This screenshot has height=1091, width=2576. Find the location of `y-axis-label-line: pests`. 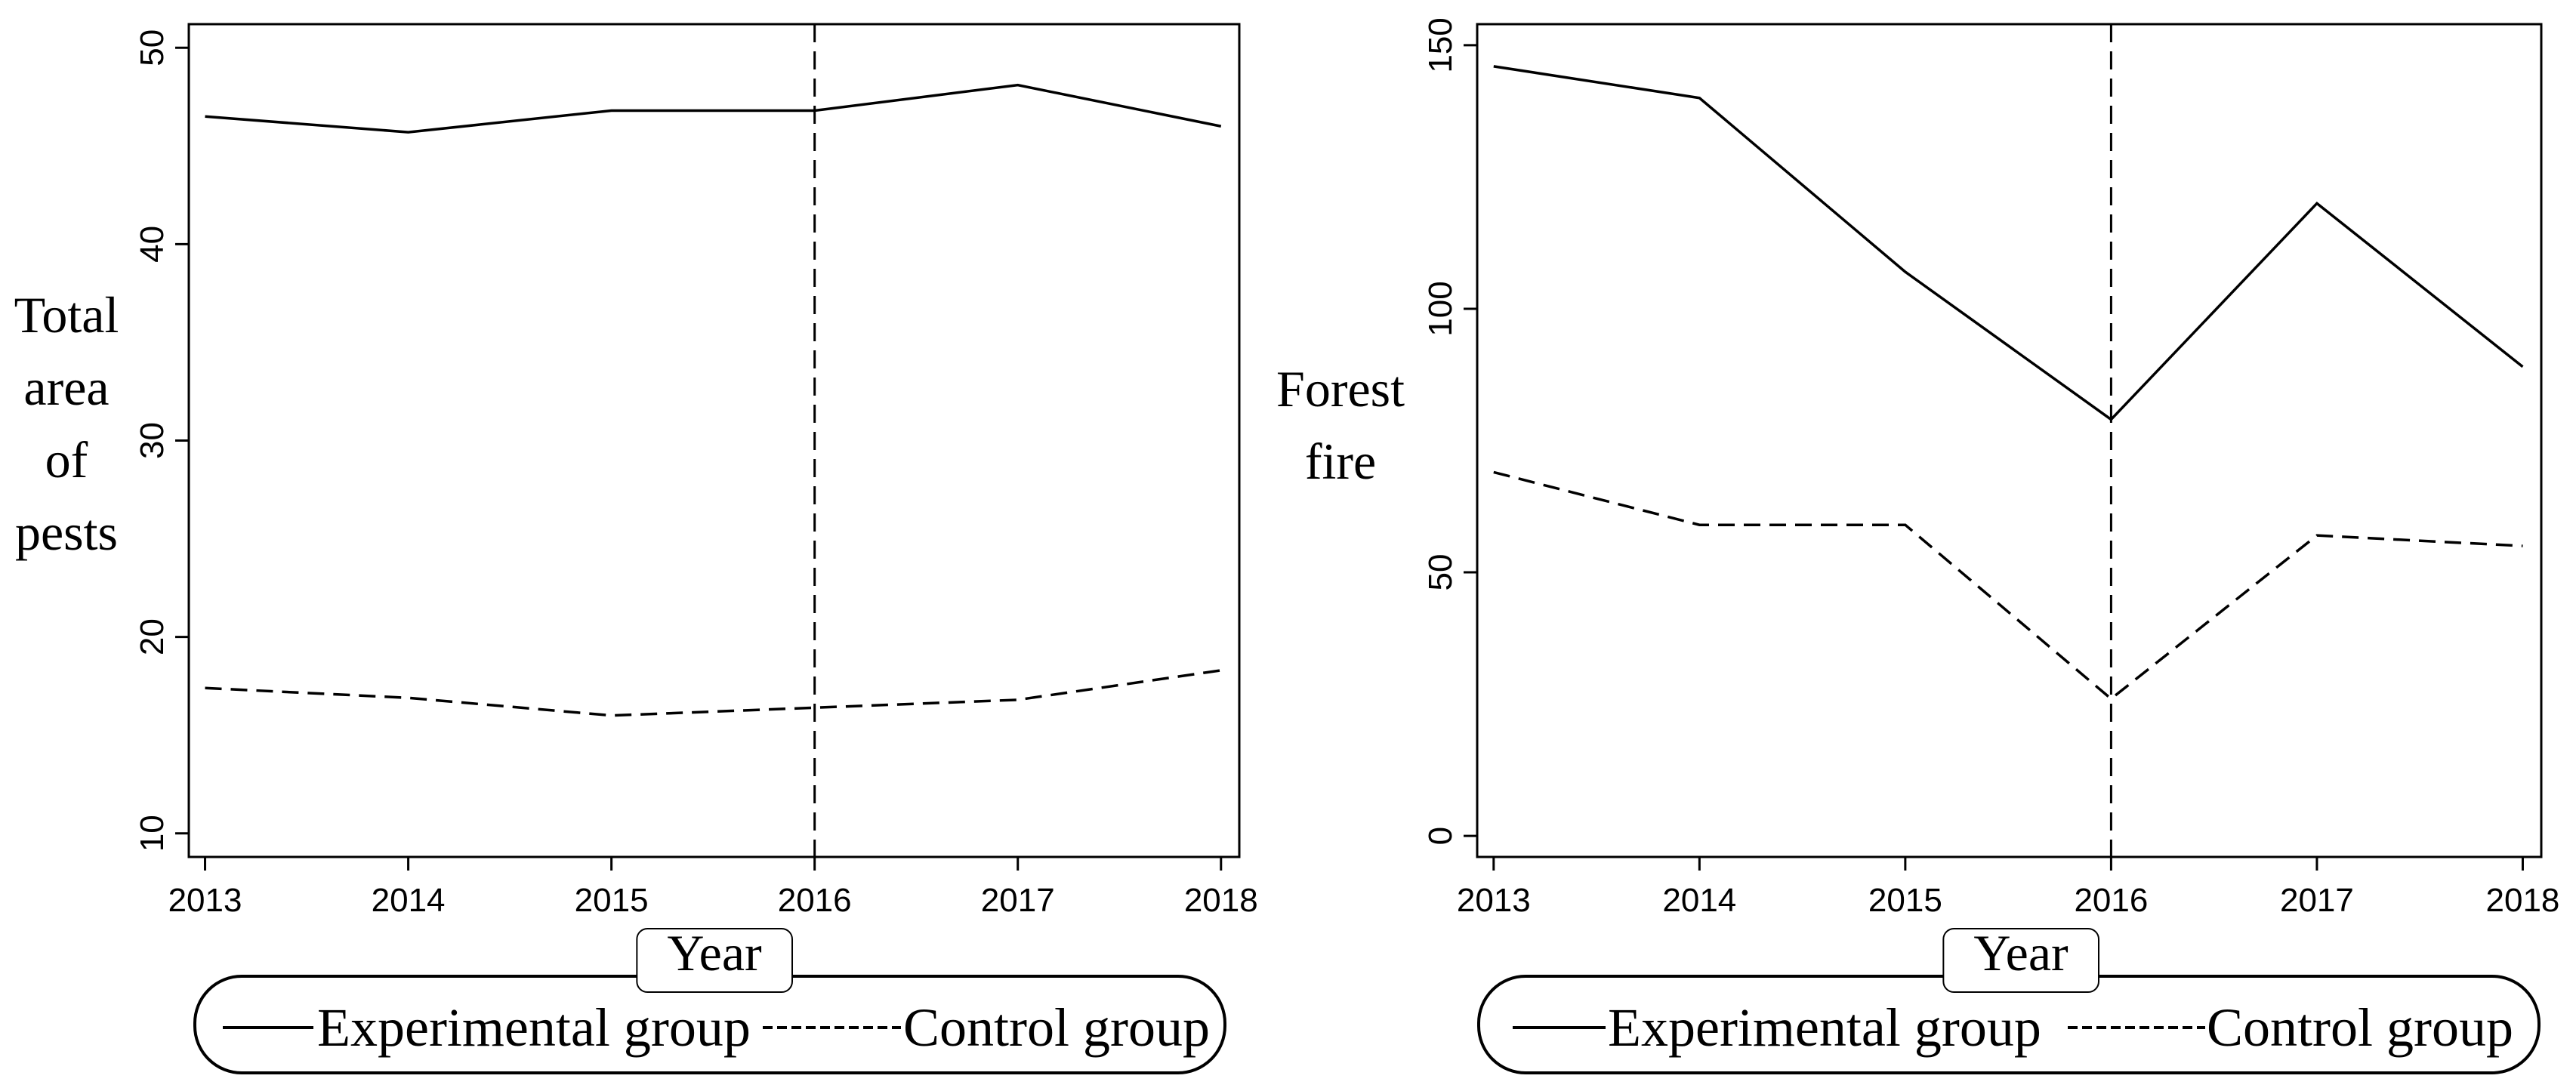

y-axis-label-line: pests is located at coordinates (66, 532).